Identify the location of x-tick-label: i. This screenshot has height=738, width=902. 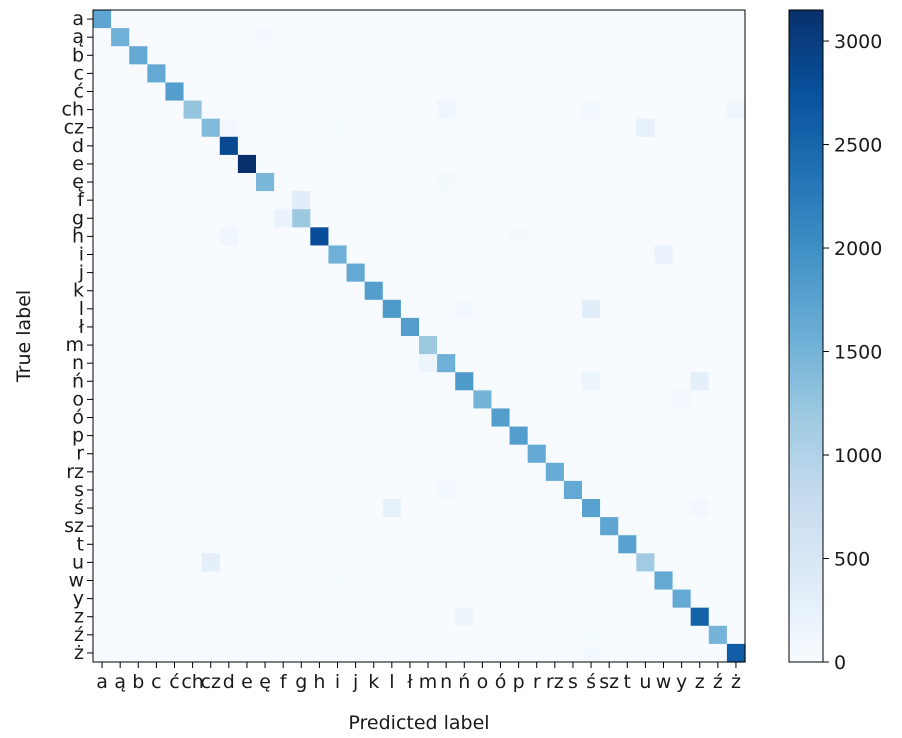
(337, 682).